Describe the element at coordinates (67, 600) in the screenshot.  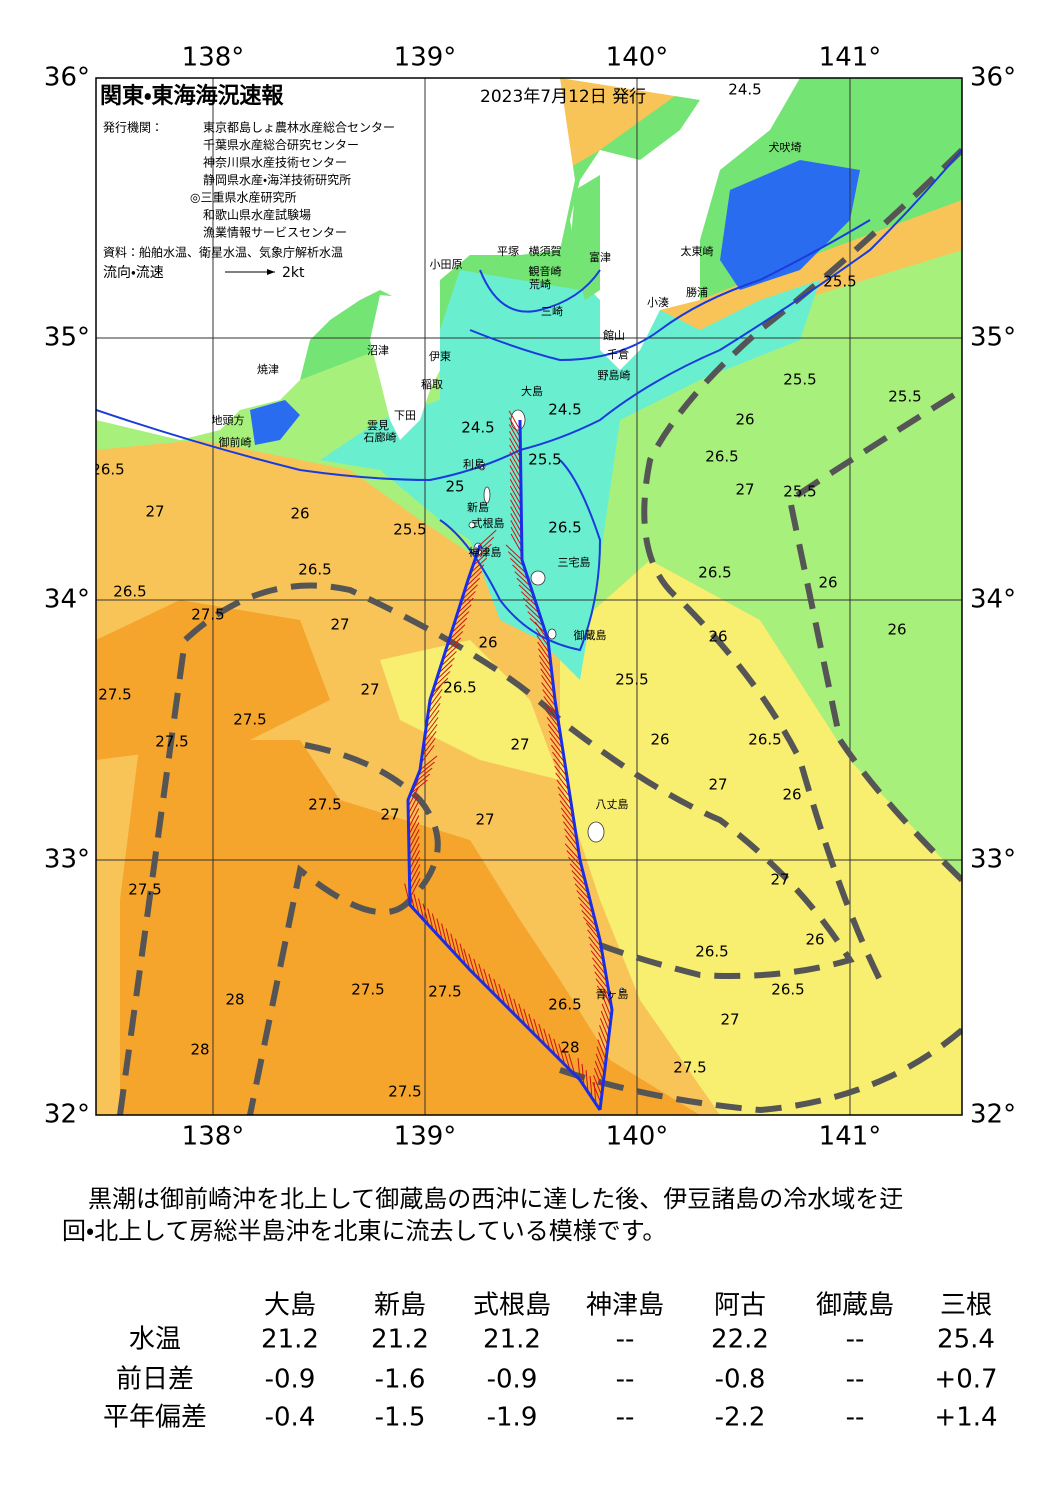
I see `lat-label-left: 34°` at that location.